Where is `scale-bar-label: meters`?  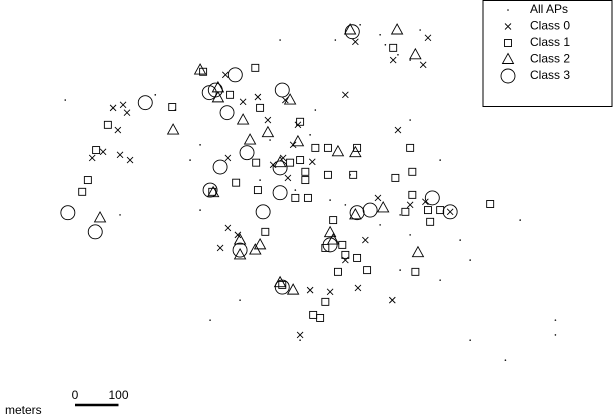 scale-bar-label: meters is located at coordinates (23, 410).